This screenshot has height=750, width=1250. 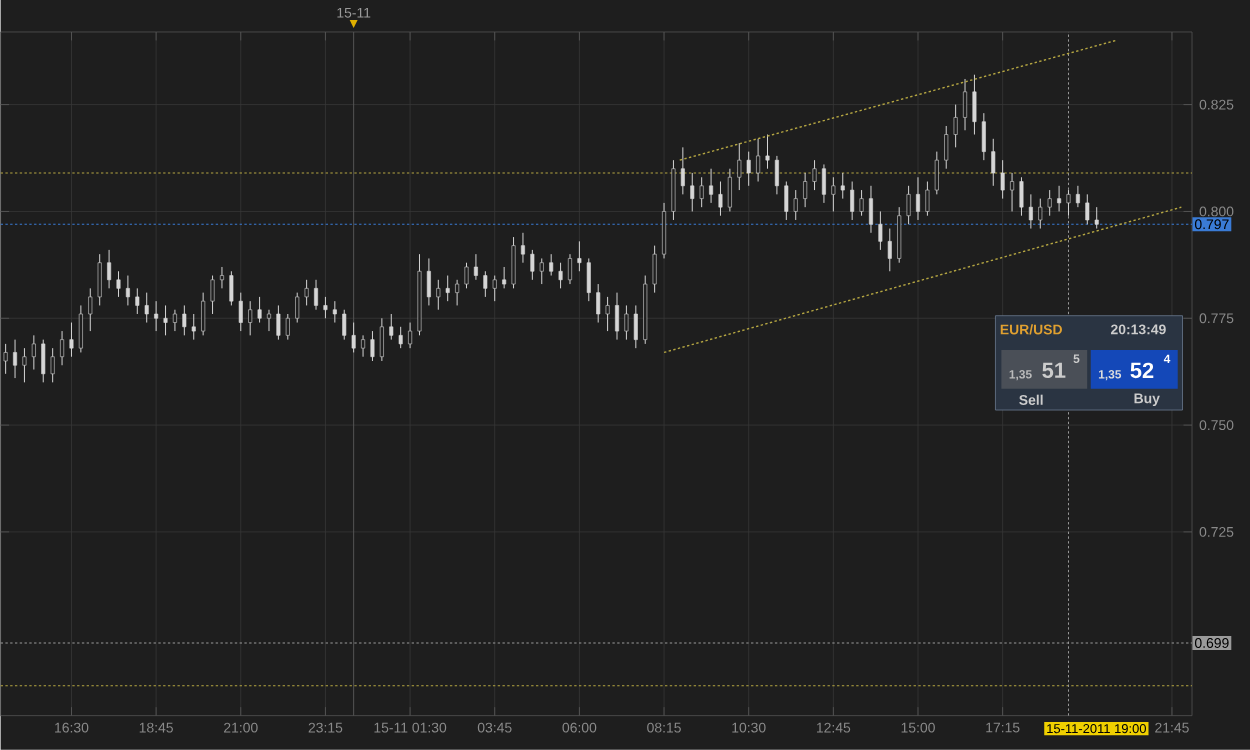 What do you see at coordinates (1142, 370) in the screenshot?
I see `annotation: 52` at bounding box center [1142, 370].